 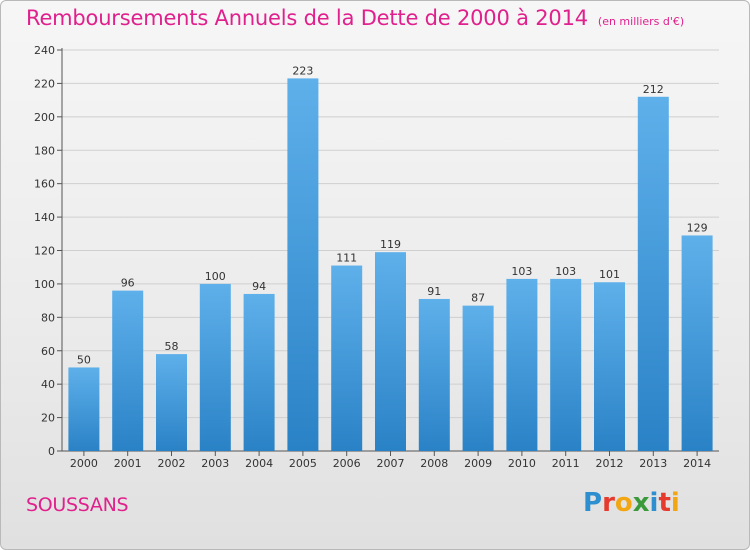 What do you see at coordinates (77, 505) in the screenshot?
I see `location-label: SOUSSANS` at bounding box center [77, 505].